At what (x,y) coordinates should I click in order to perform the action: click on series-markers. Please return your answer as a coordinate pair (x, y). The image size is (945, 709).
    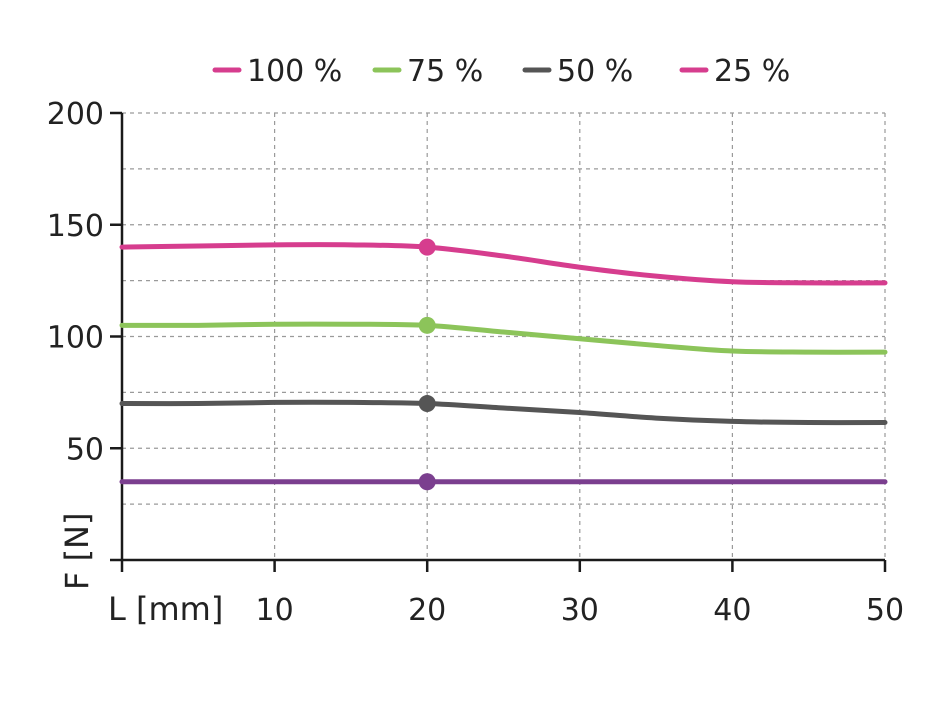
    Looking at the image, I should click on (427, 364).